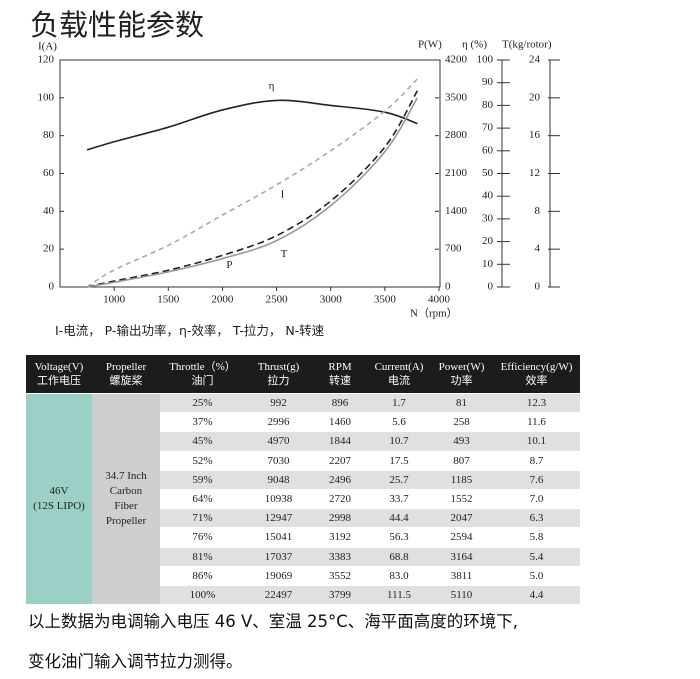 The image size is (700, 679). Describe the element at coordinates (488, 173) in the screenshot. I see `y-tick-label: 50` at that location.